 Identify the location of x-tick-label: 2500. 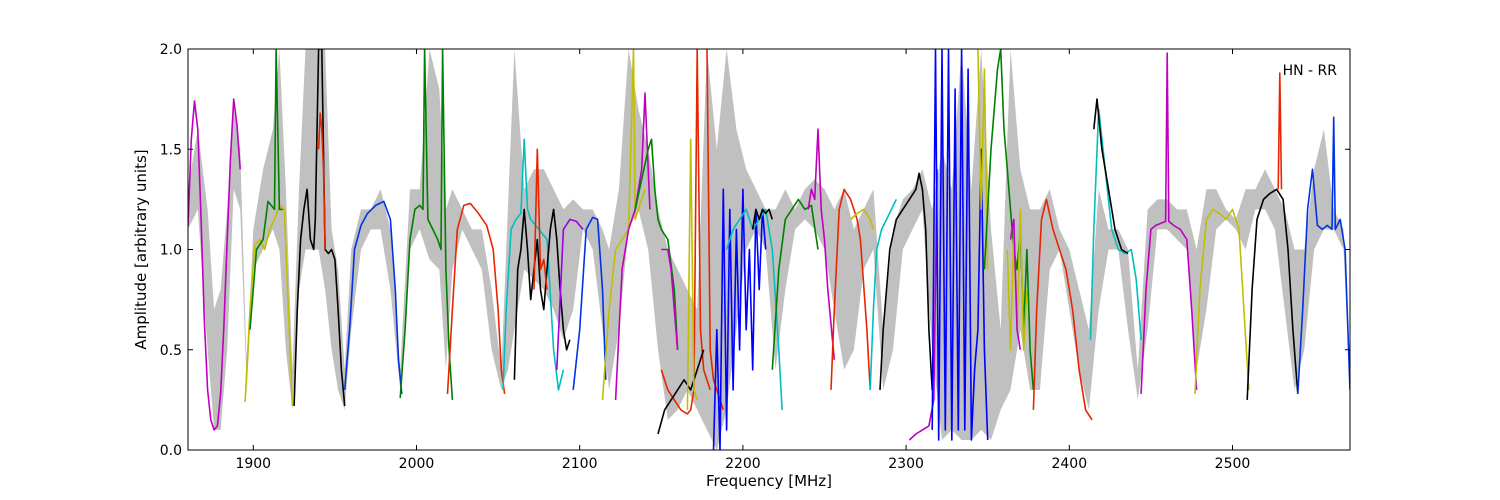
(1233, 464).